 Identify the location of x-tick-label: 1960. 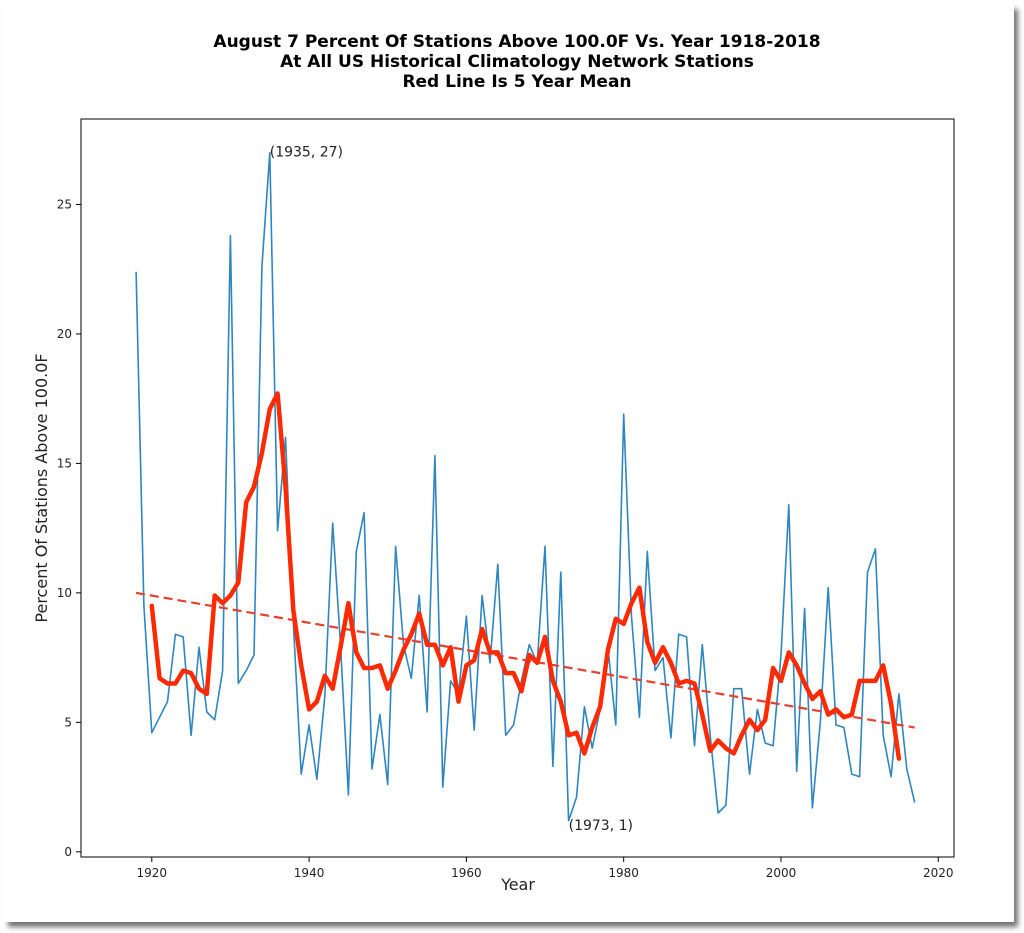
(466, 873).